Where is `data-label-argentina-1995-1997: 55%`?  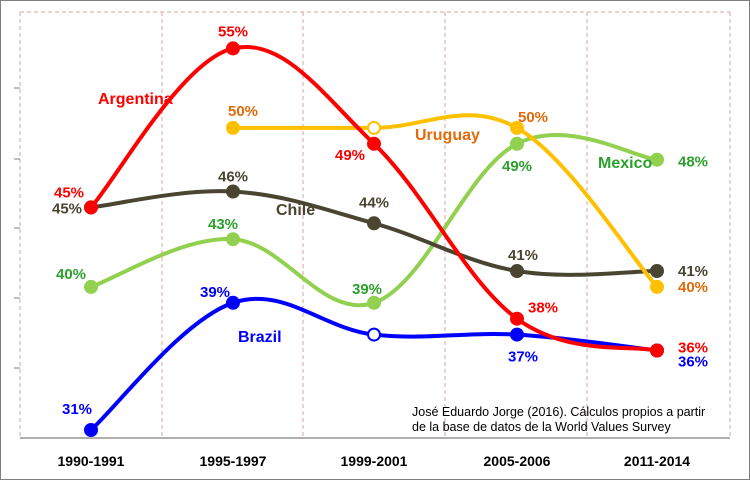
data-label-argentina-1995-1997: 55% is located at coordinates (233, 31).